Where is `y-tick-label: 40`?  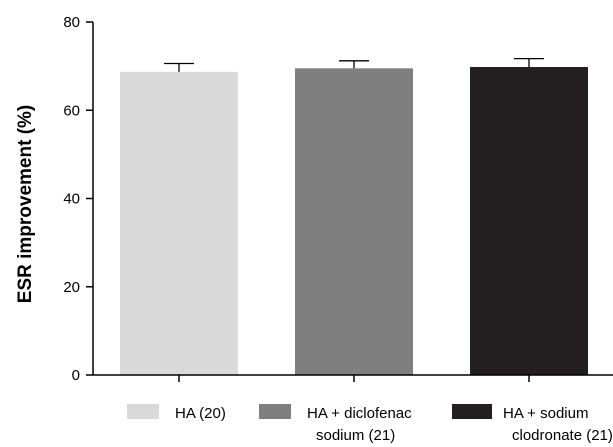
y-tick-label: 40 is located at coordinates (71, 199).